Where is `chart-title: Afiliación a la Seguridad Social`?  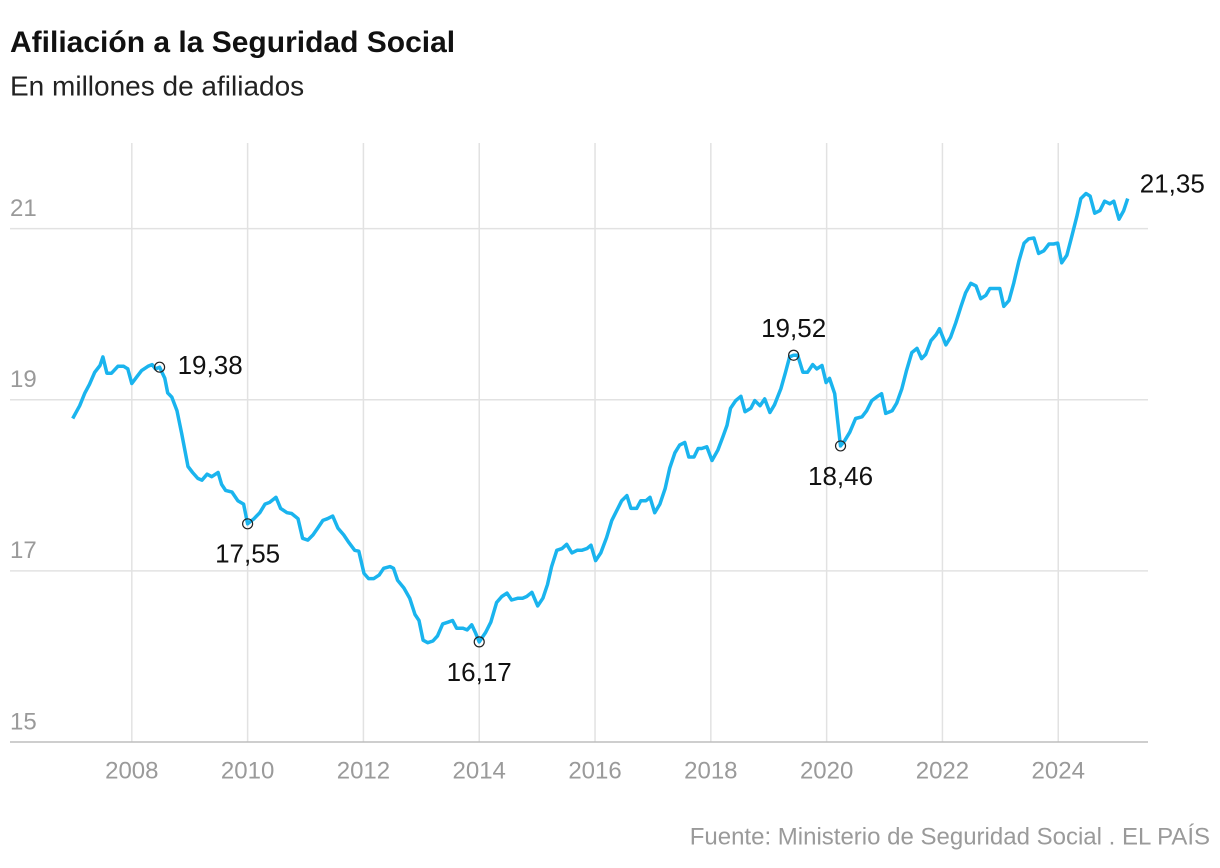 chart-title: Afiliación a la Seguridad Social is located at coordinates (232, 42).